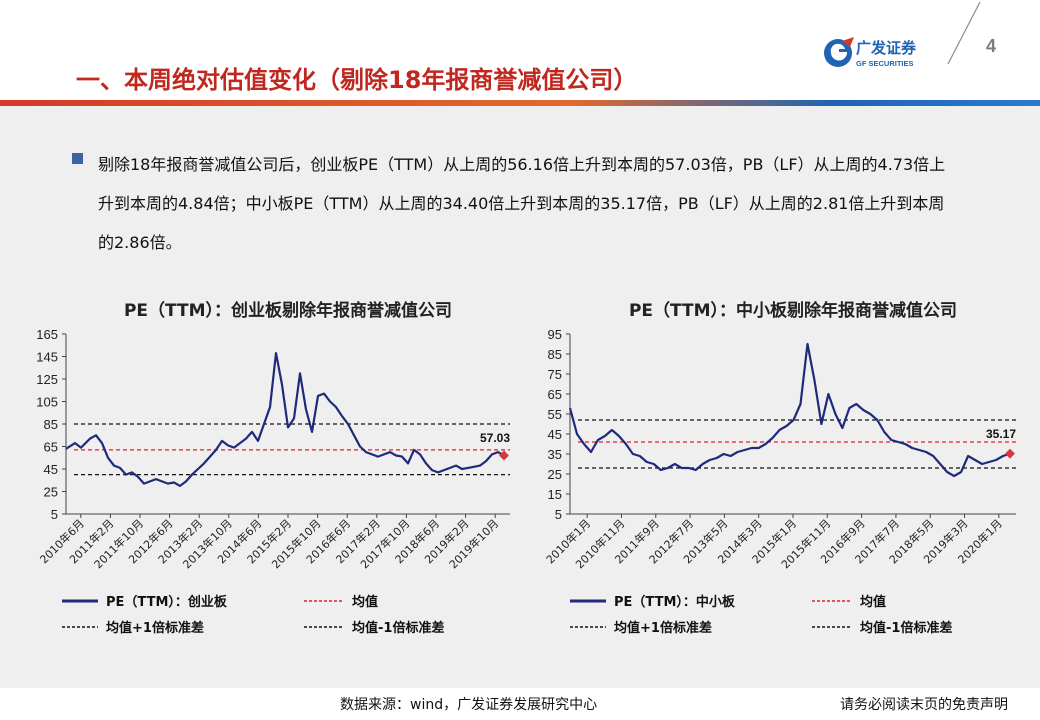  What do you see at coordinates (288, 310) in the screenshot?
I see `chart-title: PE（TTM）：创业板剔除年报商誉减值公司` at bounding box center [288, 310].